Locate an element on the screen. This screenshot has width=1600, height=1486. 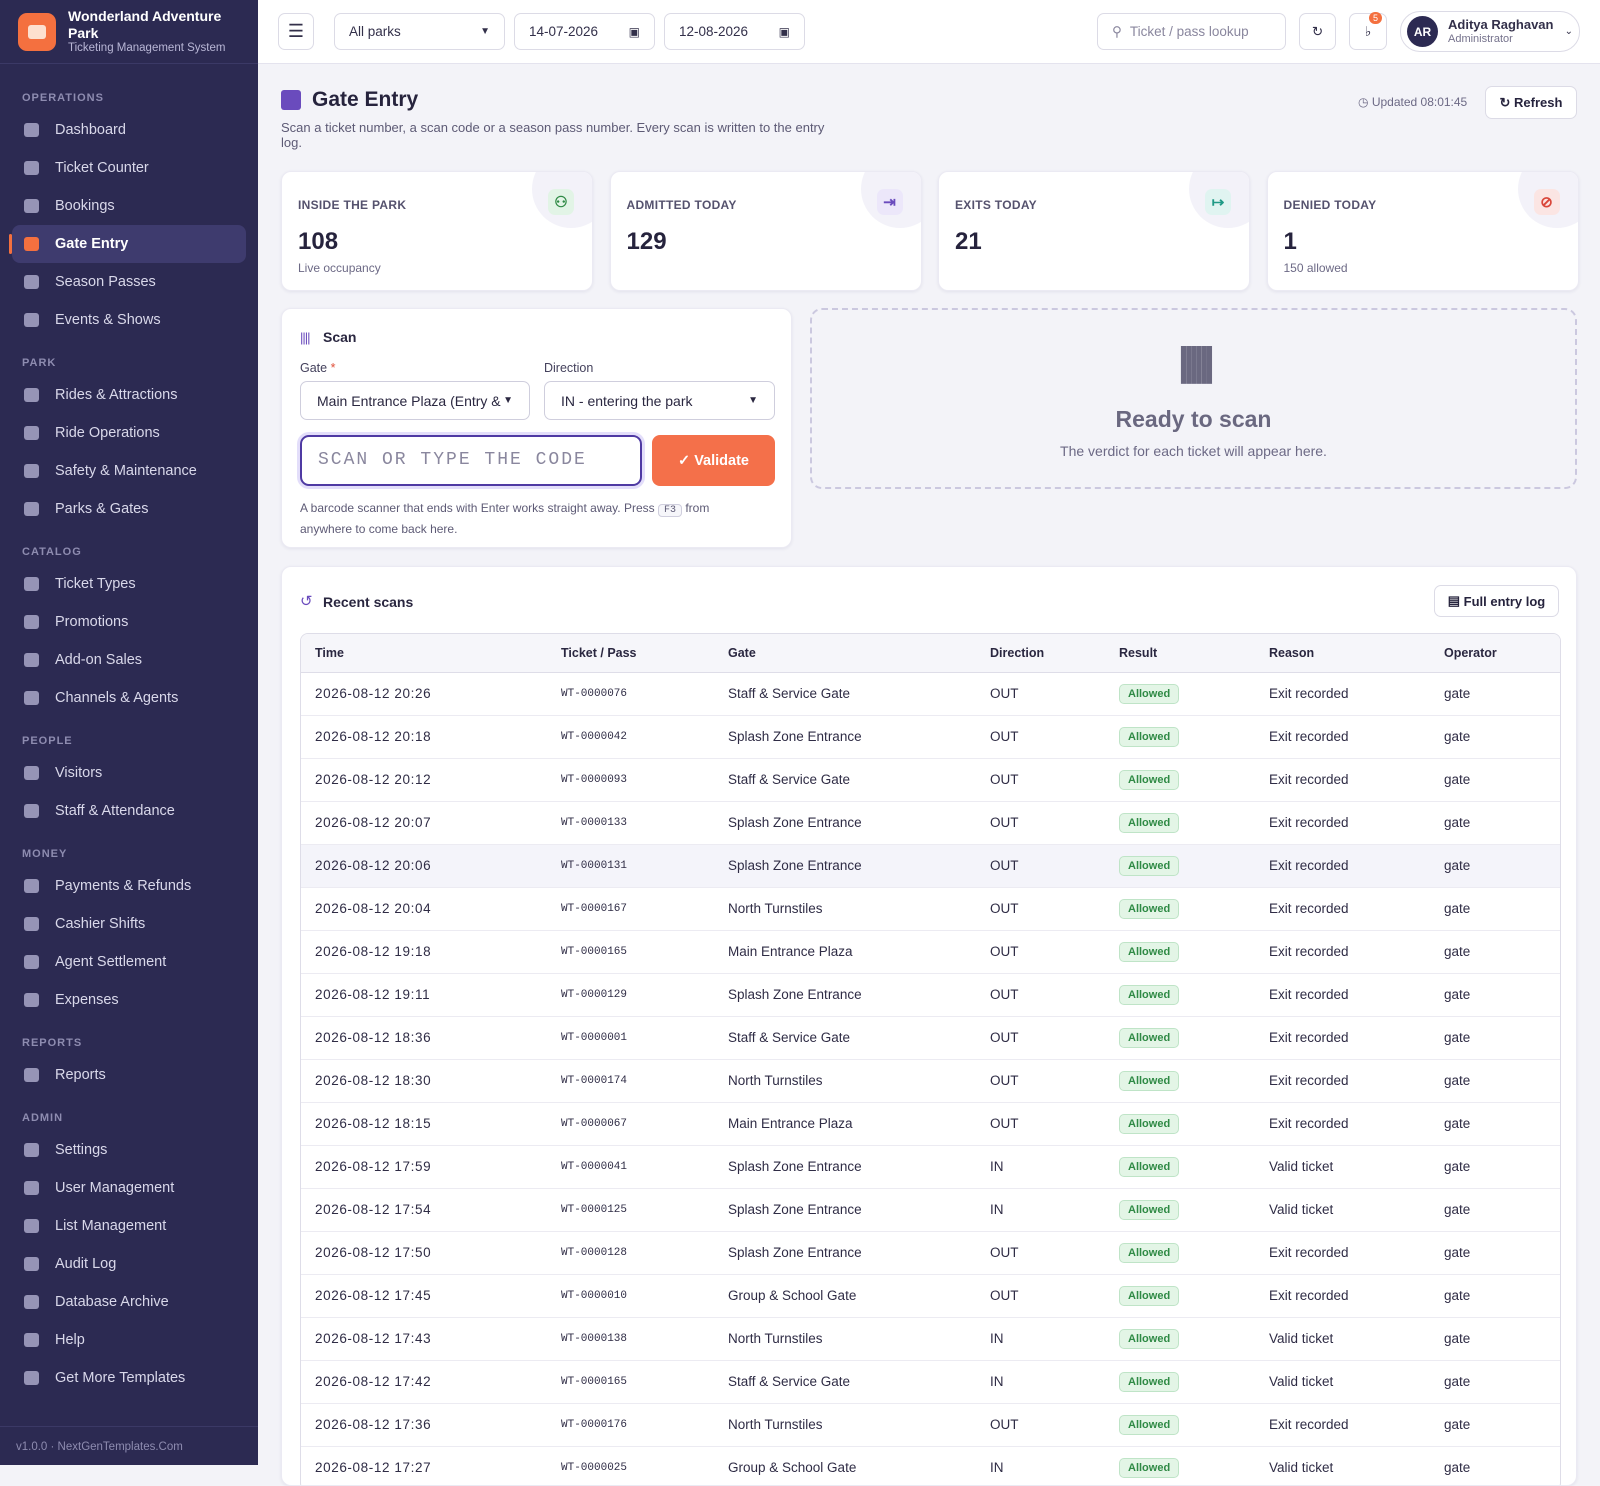
nav-item: Events & Shows is located at coordinates (129, 320).